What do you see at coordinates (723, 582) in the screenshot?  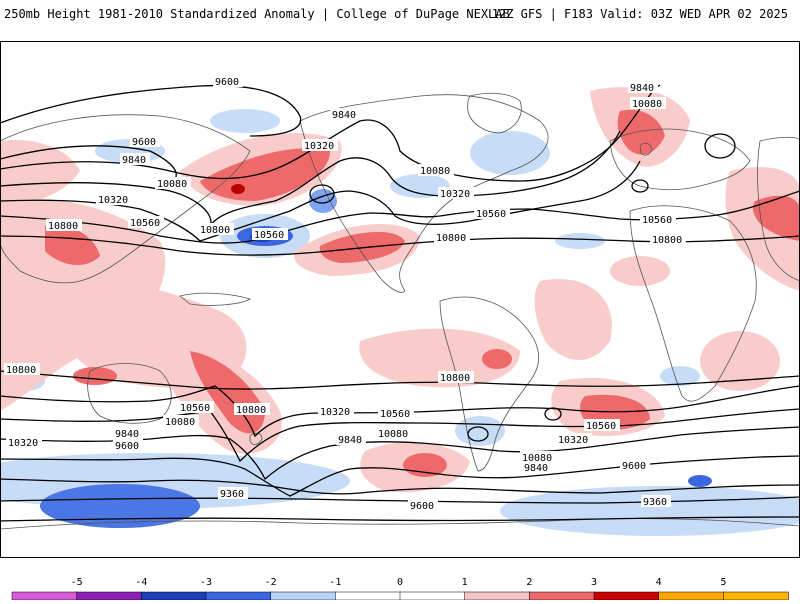 I see `color-scale-tick-label: 5` at bounding box center [723, 582].